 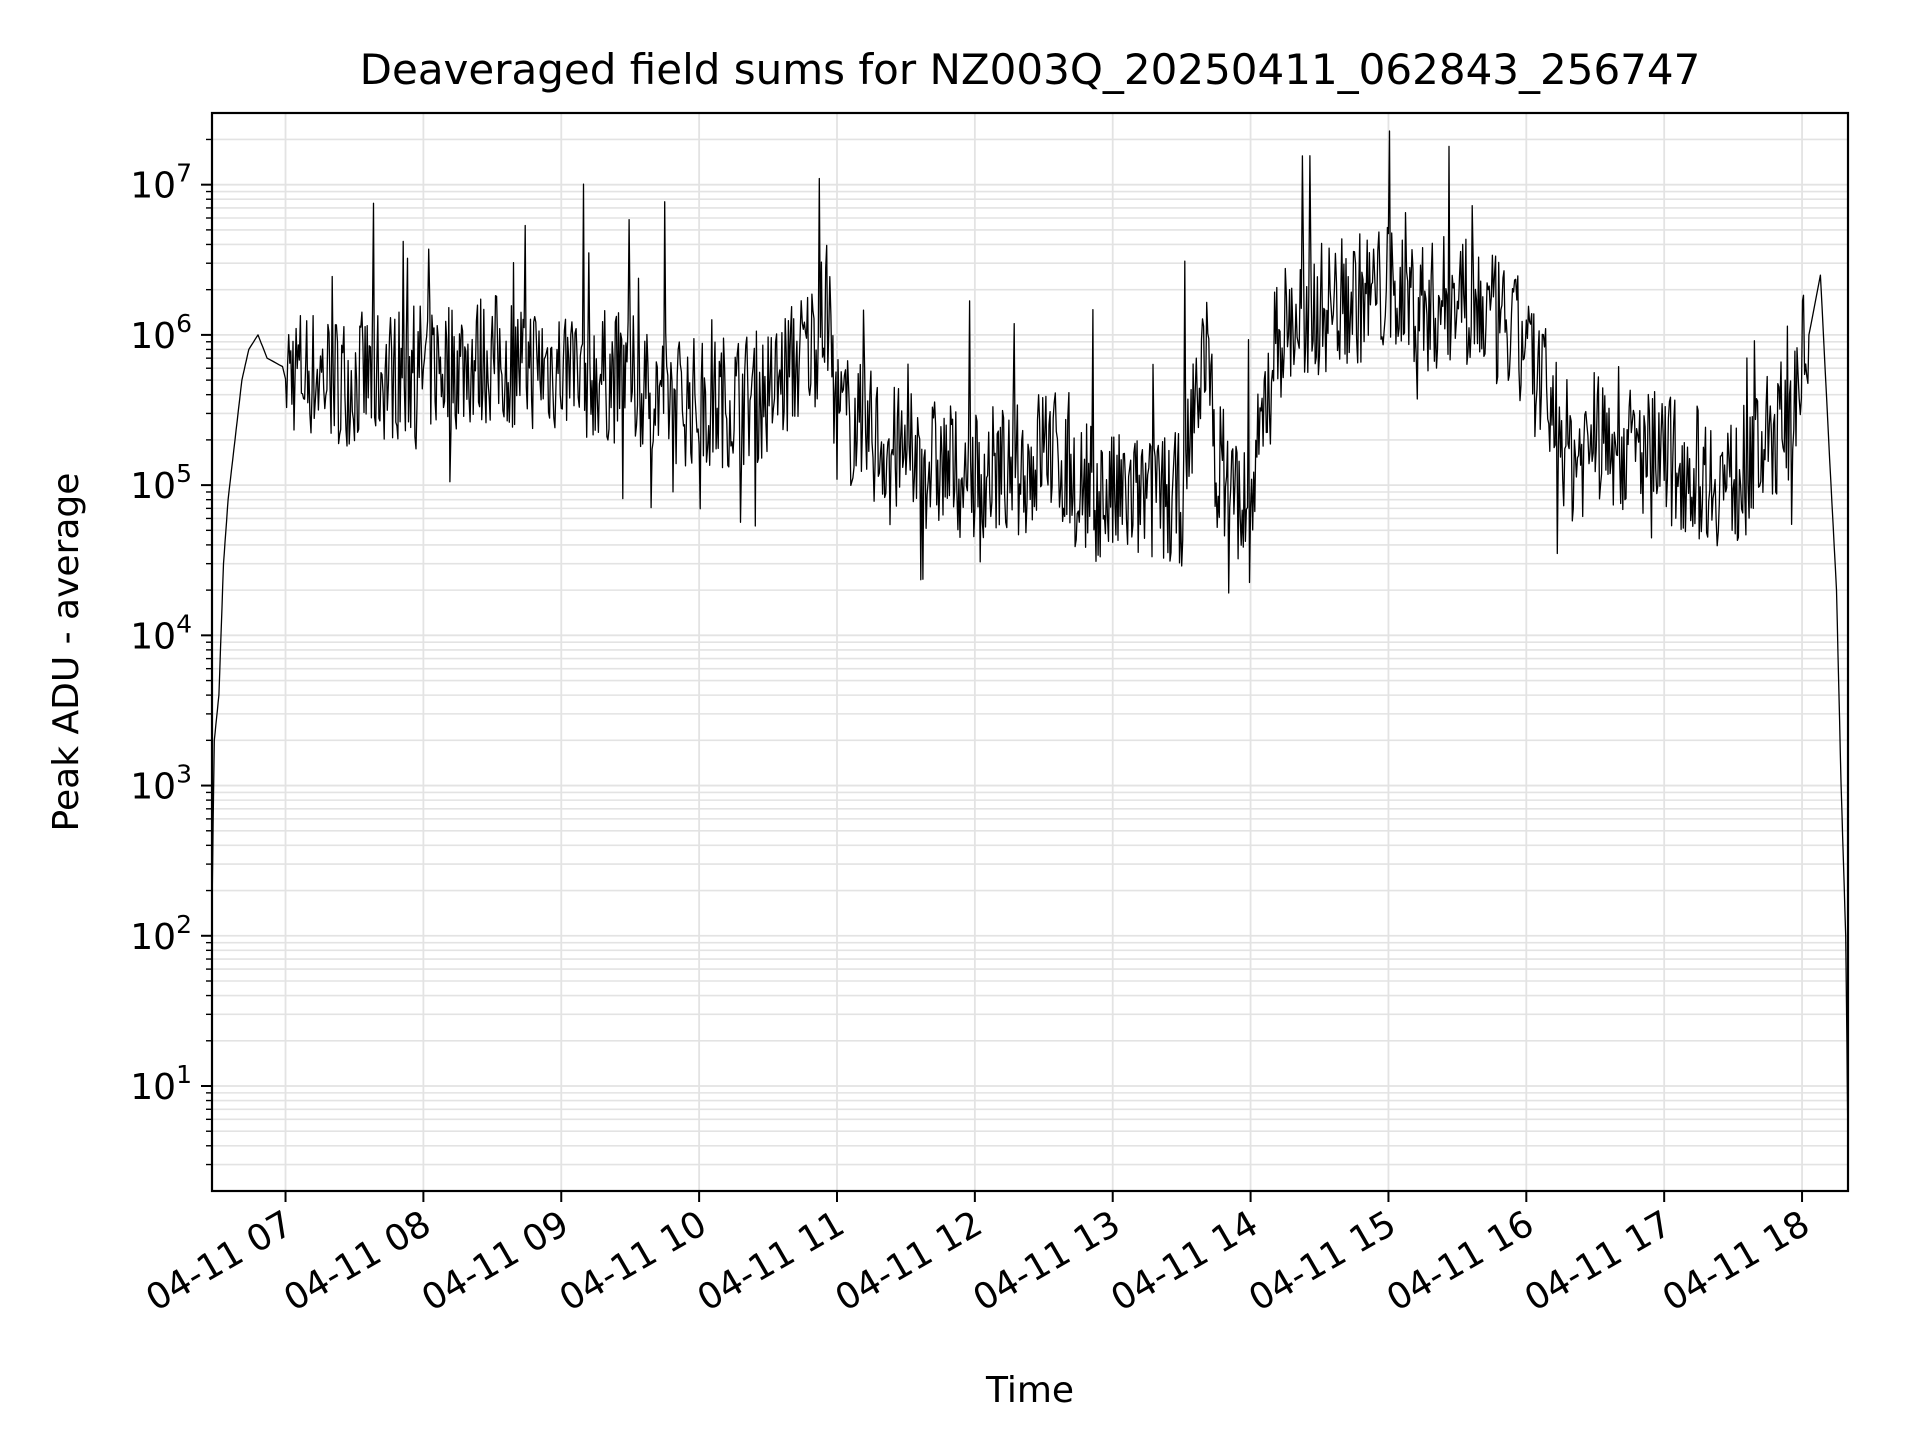 What do you see at coordinates (161, 633) in the screenshot?
I see `y-tick-label: 10⁴` at bounding box center [161, 633].